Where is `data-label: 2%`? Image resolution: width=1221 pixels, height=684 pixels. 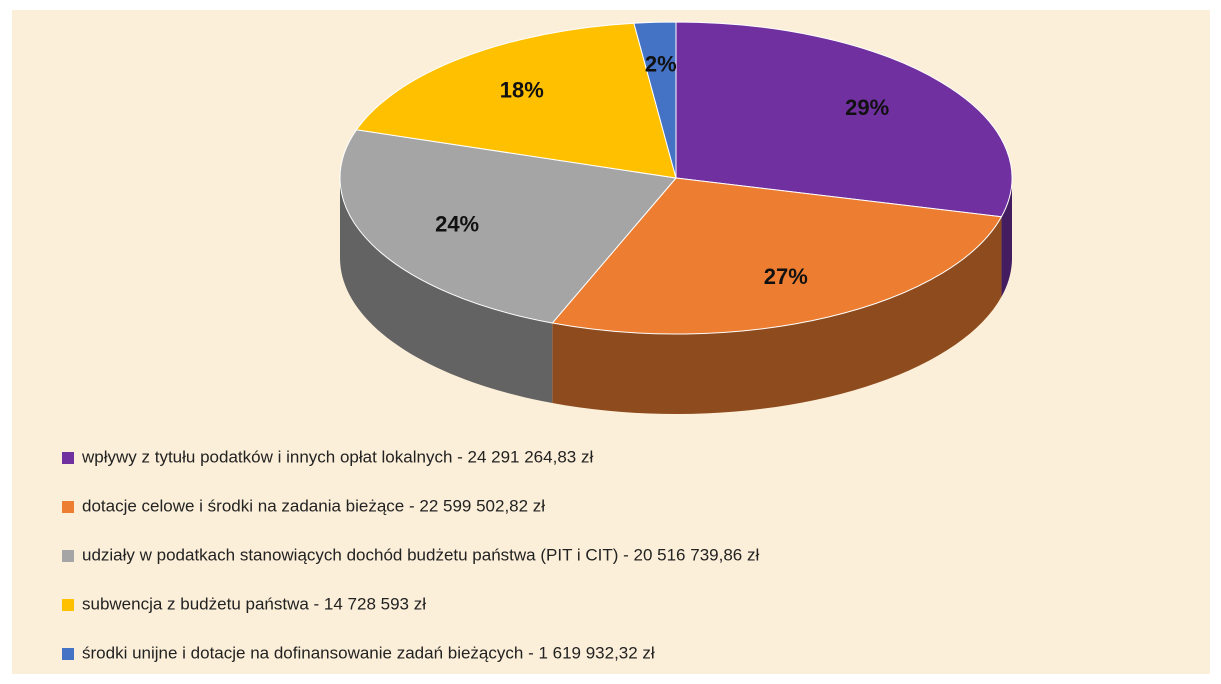 data-label: 2% is located at coordinates (661, 64).